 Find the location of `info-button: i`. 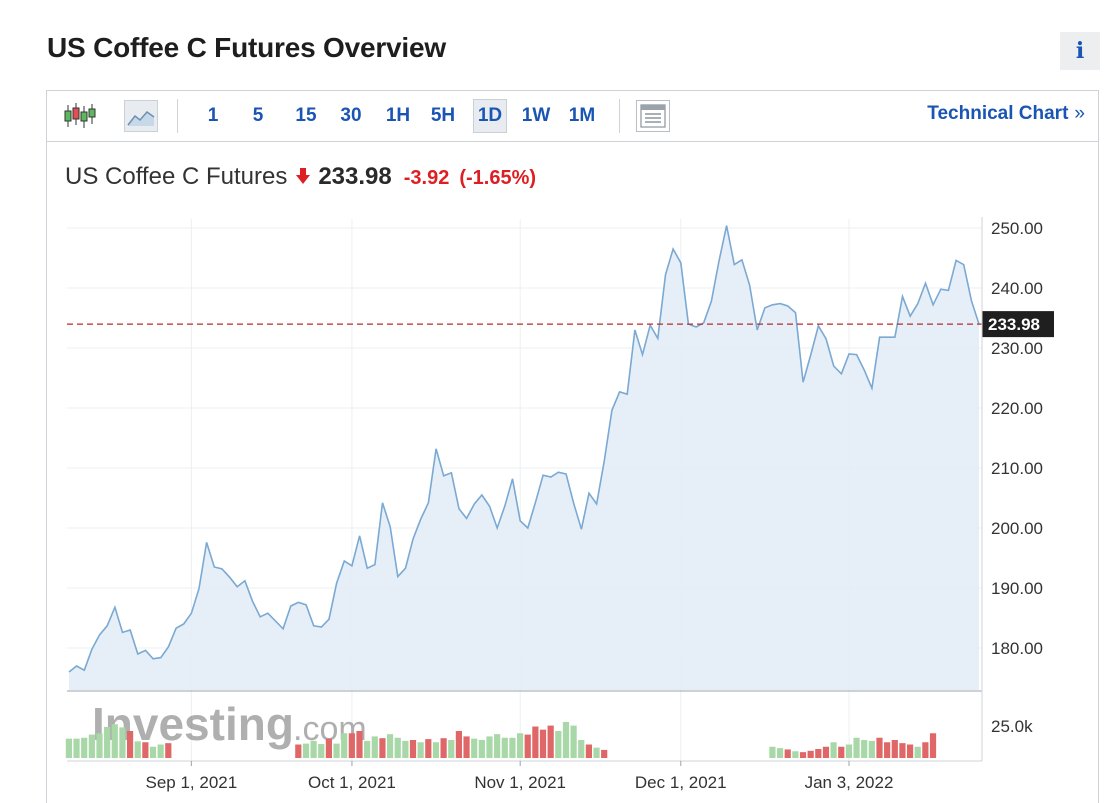

info-button: i is located at coordinates (1080, 51).